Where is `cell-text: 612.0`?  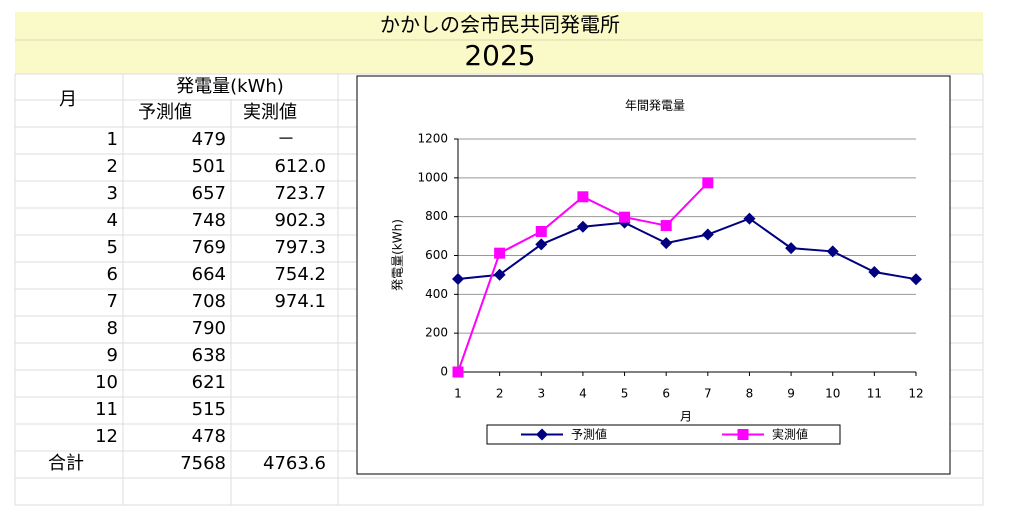
cell-text: 612.0 is located at coordinates (300, 166).